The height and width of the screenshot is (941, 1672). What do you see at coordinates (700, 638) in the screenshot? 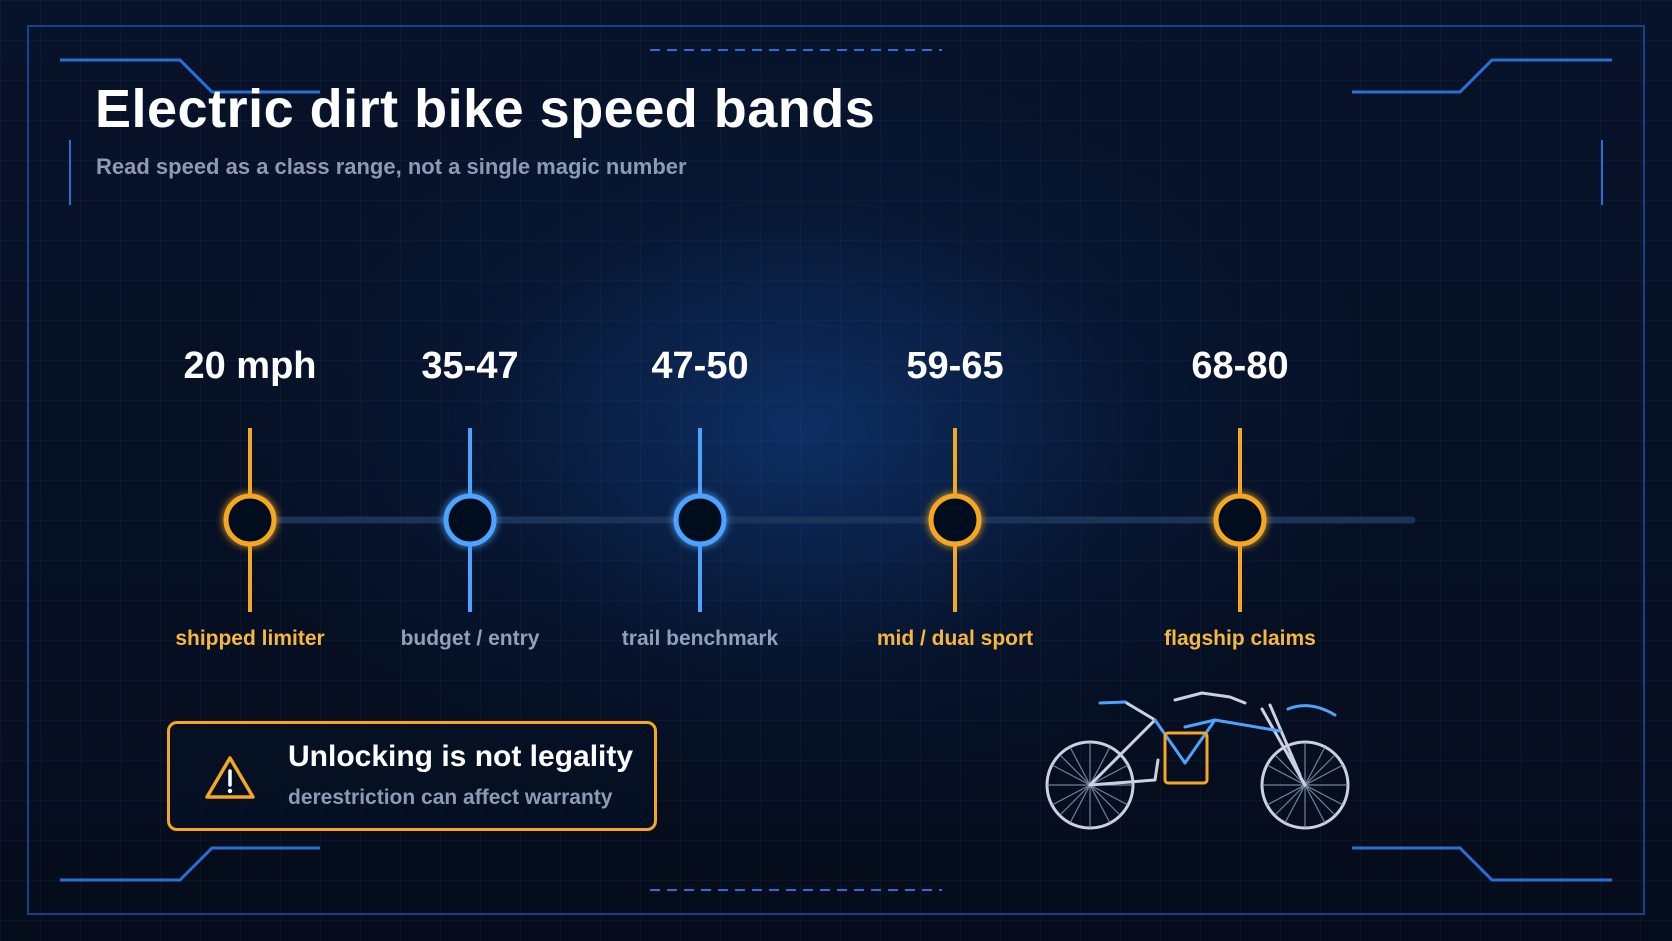
I see `band-label: trail benchmark` at bounding box center [700, 638].